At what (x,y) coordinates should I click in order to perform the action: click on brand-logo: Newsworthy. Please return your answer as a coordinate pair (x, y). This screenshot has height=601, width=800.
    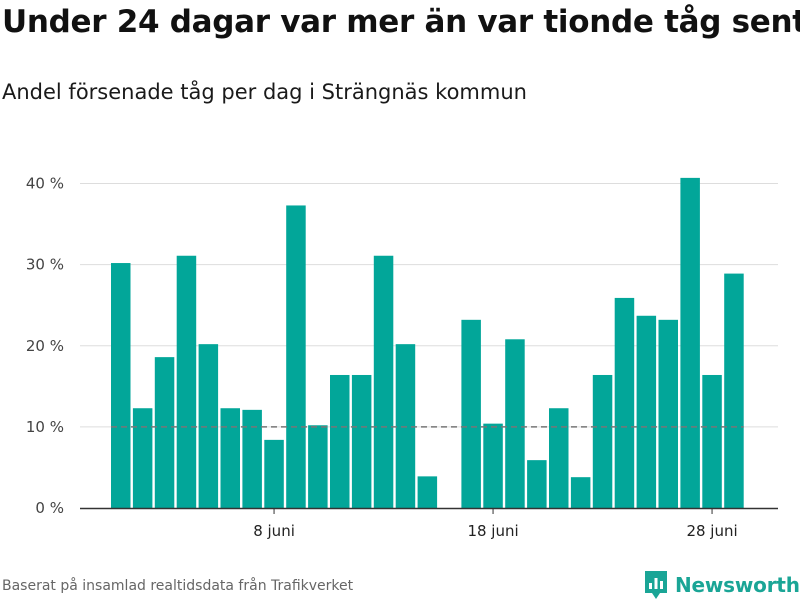
    Looking at the image, I should click on (721, 585).